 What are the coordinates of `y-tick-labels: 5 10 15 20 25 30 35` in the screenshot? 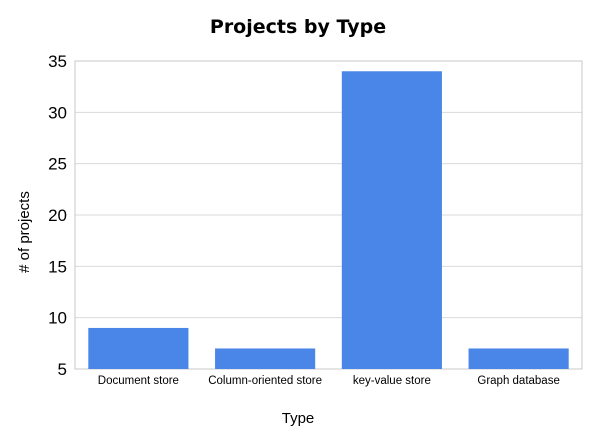 It's located at (57, 215).